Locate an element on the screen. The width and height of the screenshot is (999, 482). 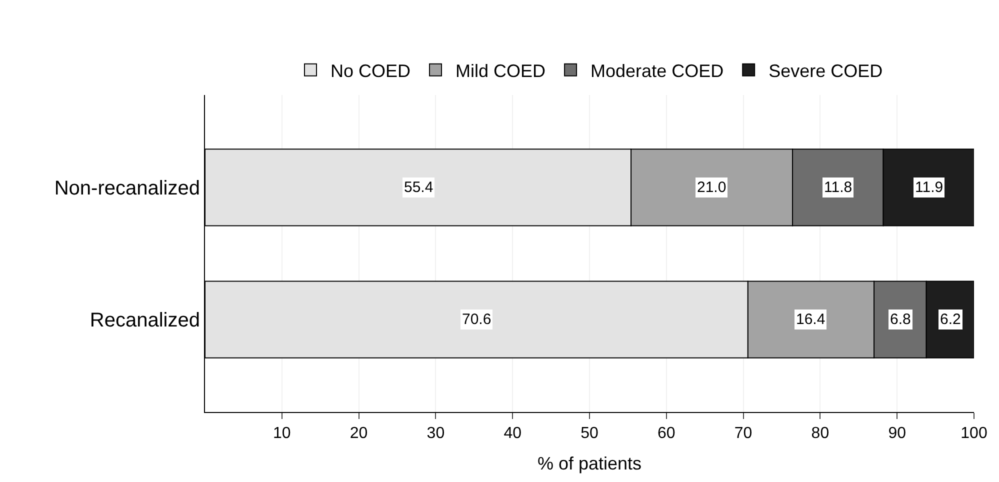
y-tick-label: Recanalized is located at coordinates (145, 321).